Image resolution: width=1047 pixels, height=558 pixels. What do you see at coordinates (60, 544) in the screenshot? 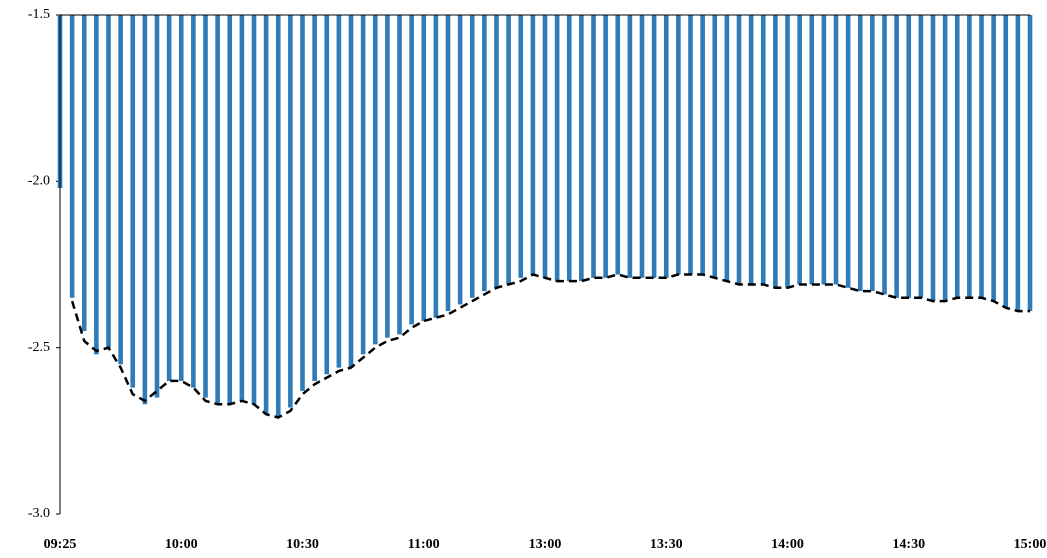
I see `x-tick-label: 09:25` at bounding box center [60, 544].